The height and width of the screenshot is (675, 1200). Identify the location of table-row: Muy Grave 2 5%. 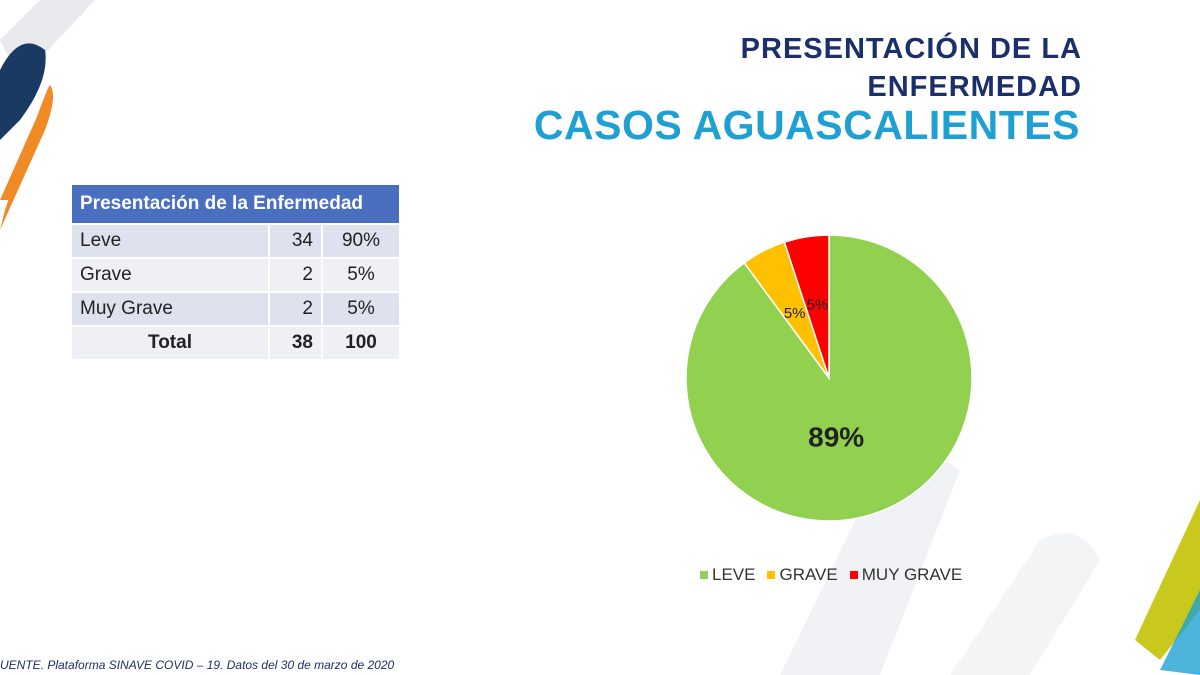
(235, 309).